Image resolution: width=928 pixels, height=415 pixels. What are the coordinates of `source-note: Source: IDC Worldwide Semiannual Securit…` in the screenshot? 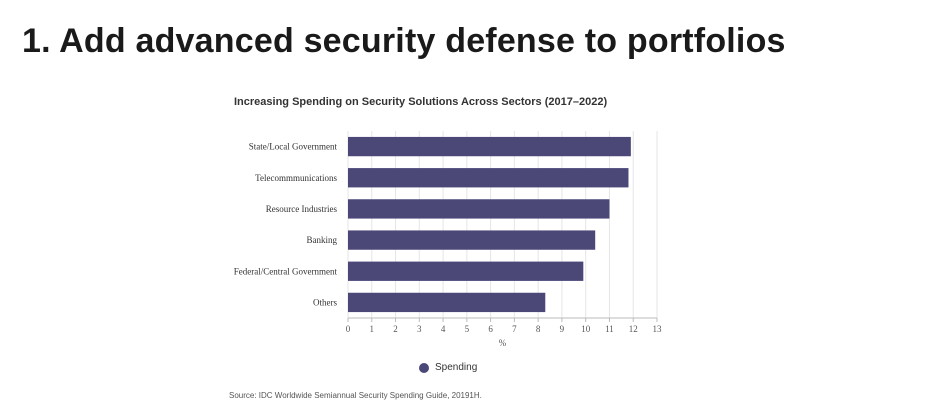 It's located at (355, 395).